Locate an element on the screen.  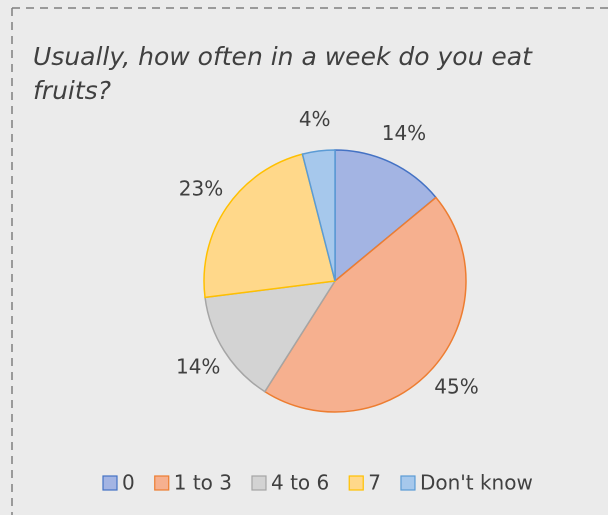
data-label: 45% is located at coordinates (456, 387).